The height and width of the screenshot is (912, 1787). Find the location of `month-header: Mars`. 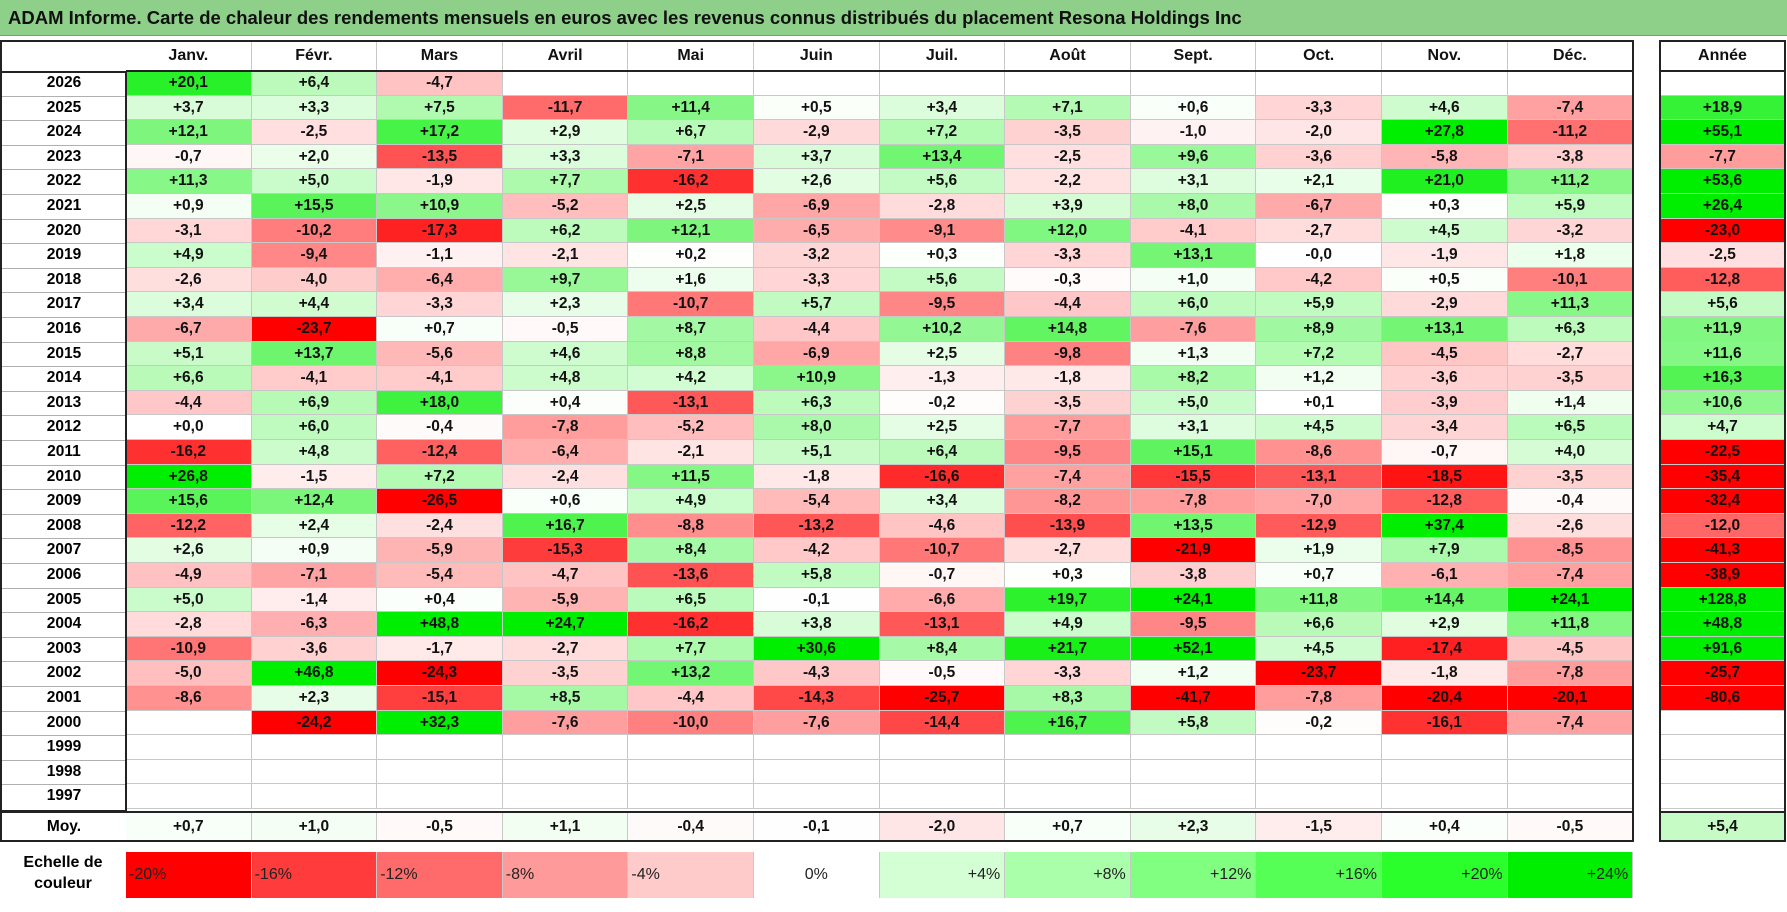

month-header: Mars is located at coordinates (440, 55).